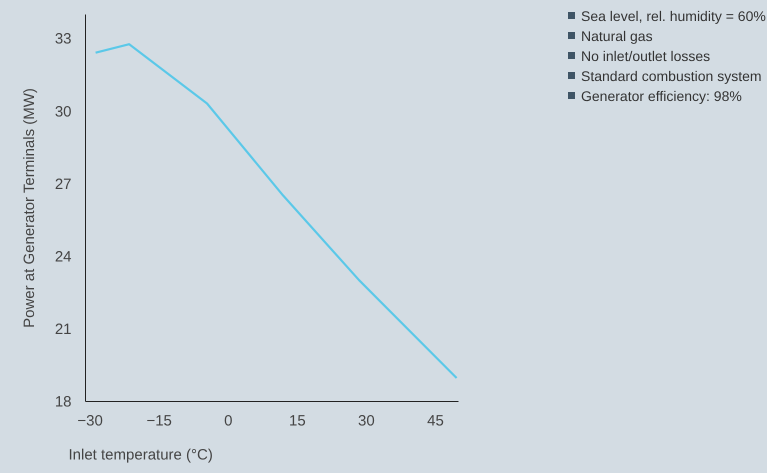 The width and height of the screenshot is (767, 473). Describe the element at coordinates (228, 421) in the screenshot. I see `x-tick-label: 0` at that location.